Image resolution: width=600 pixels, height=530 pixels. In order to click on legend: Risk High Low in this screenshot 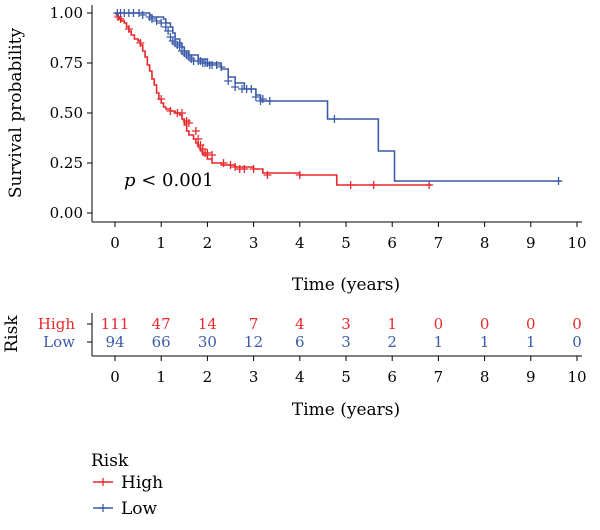, I will do `click(127, 485)`.